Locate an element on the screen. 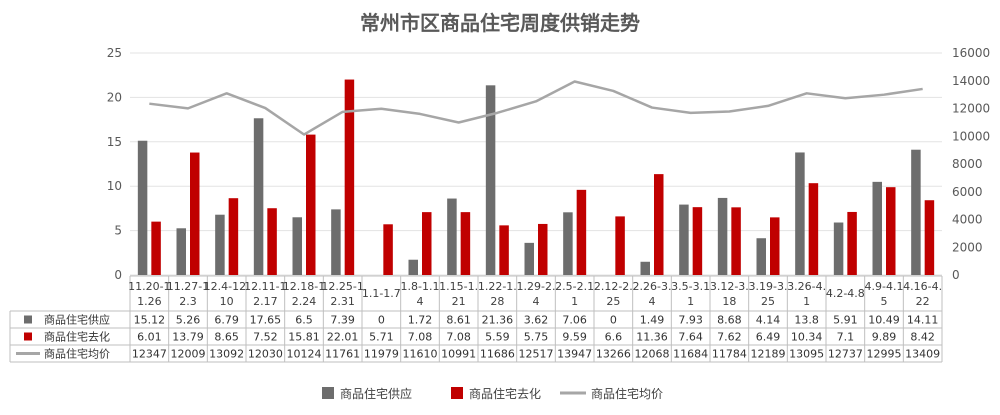 This screenshot has height=415, width=1000. category-label: 1.26 is located at coordinates (149, 301).